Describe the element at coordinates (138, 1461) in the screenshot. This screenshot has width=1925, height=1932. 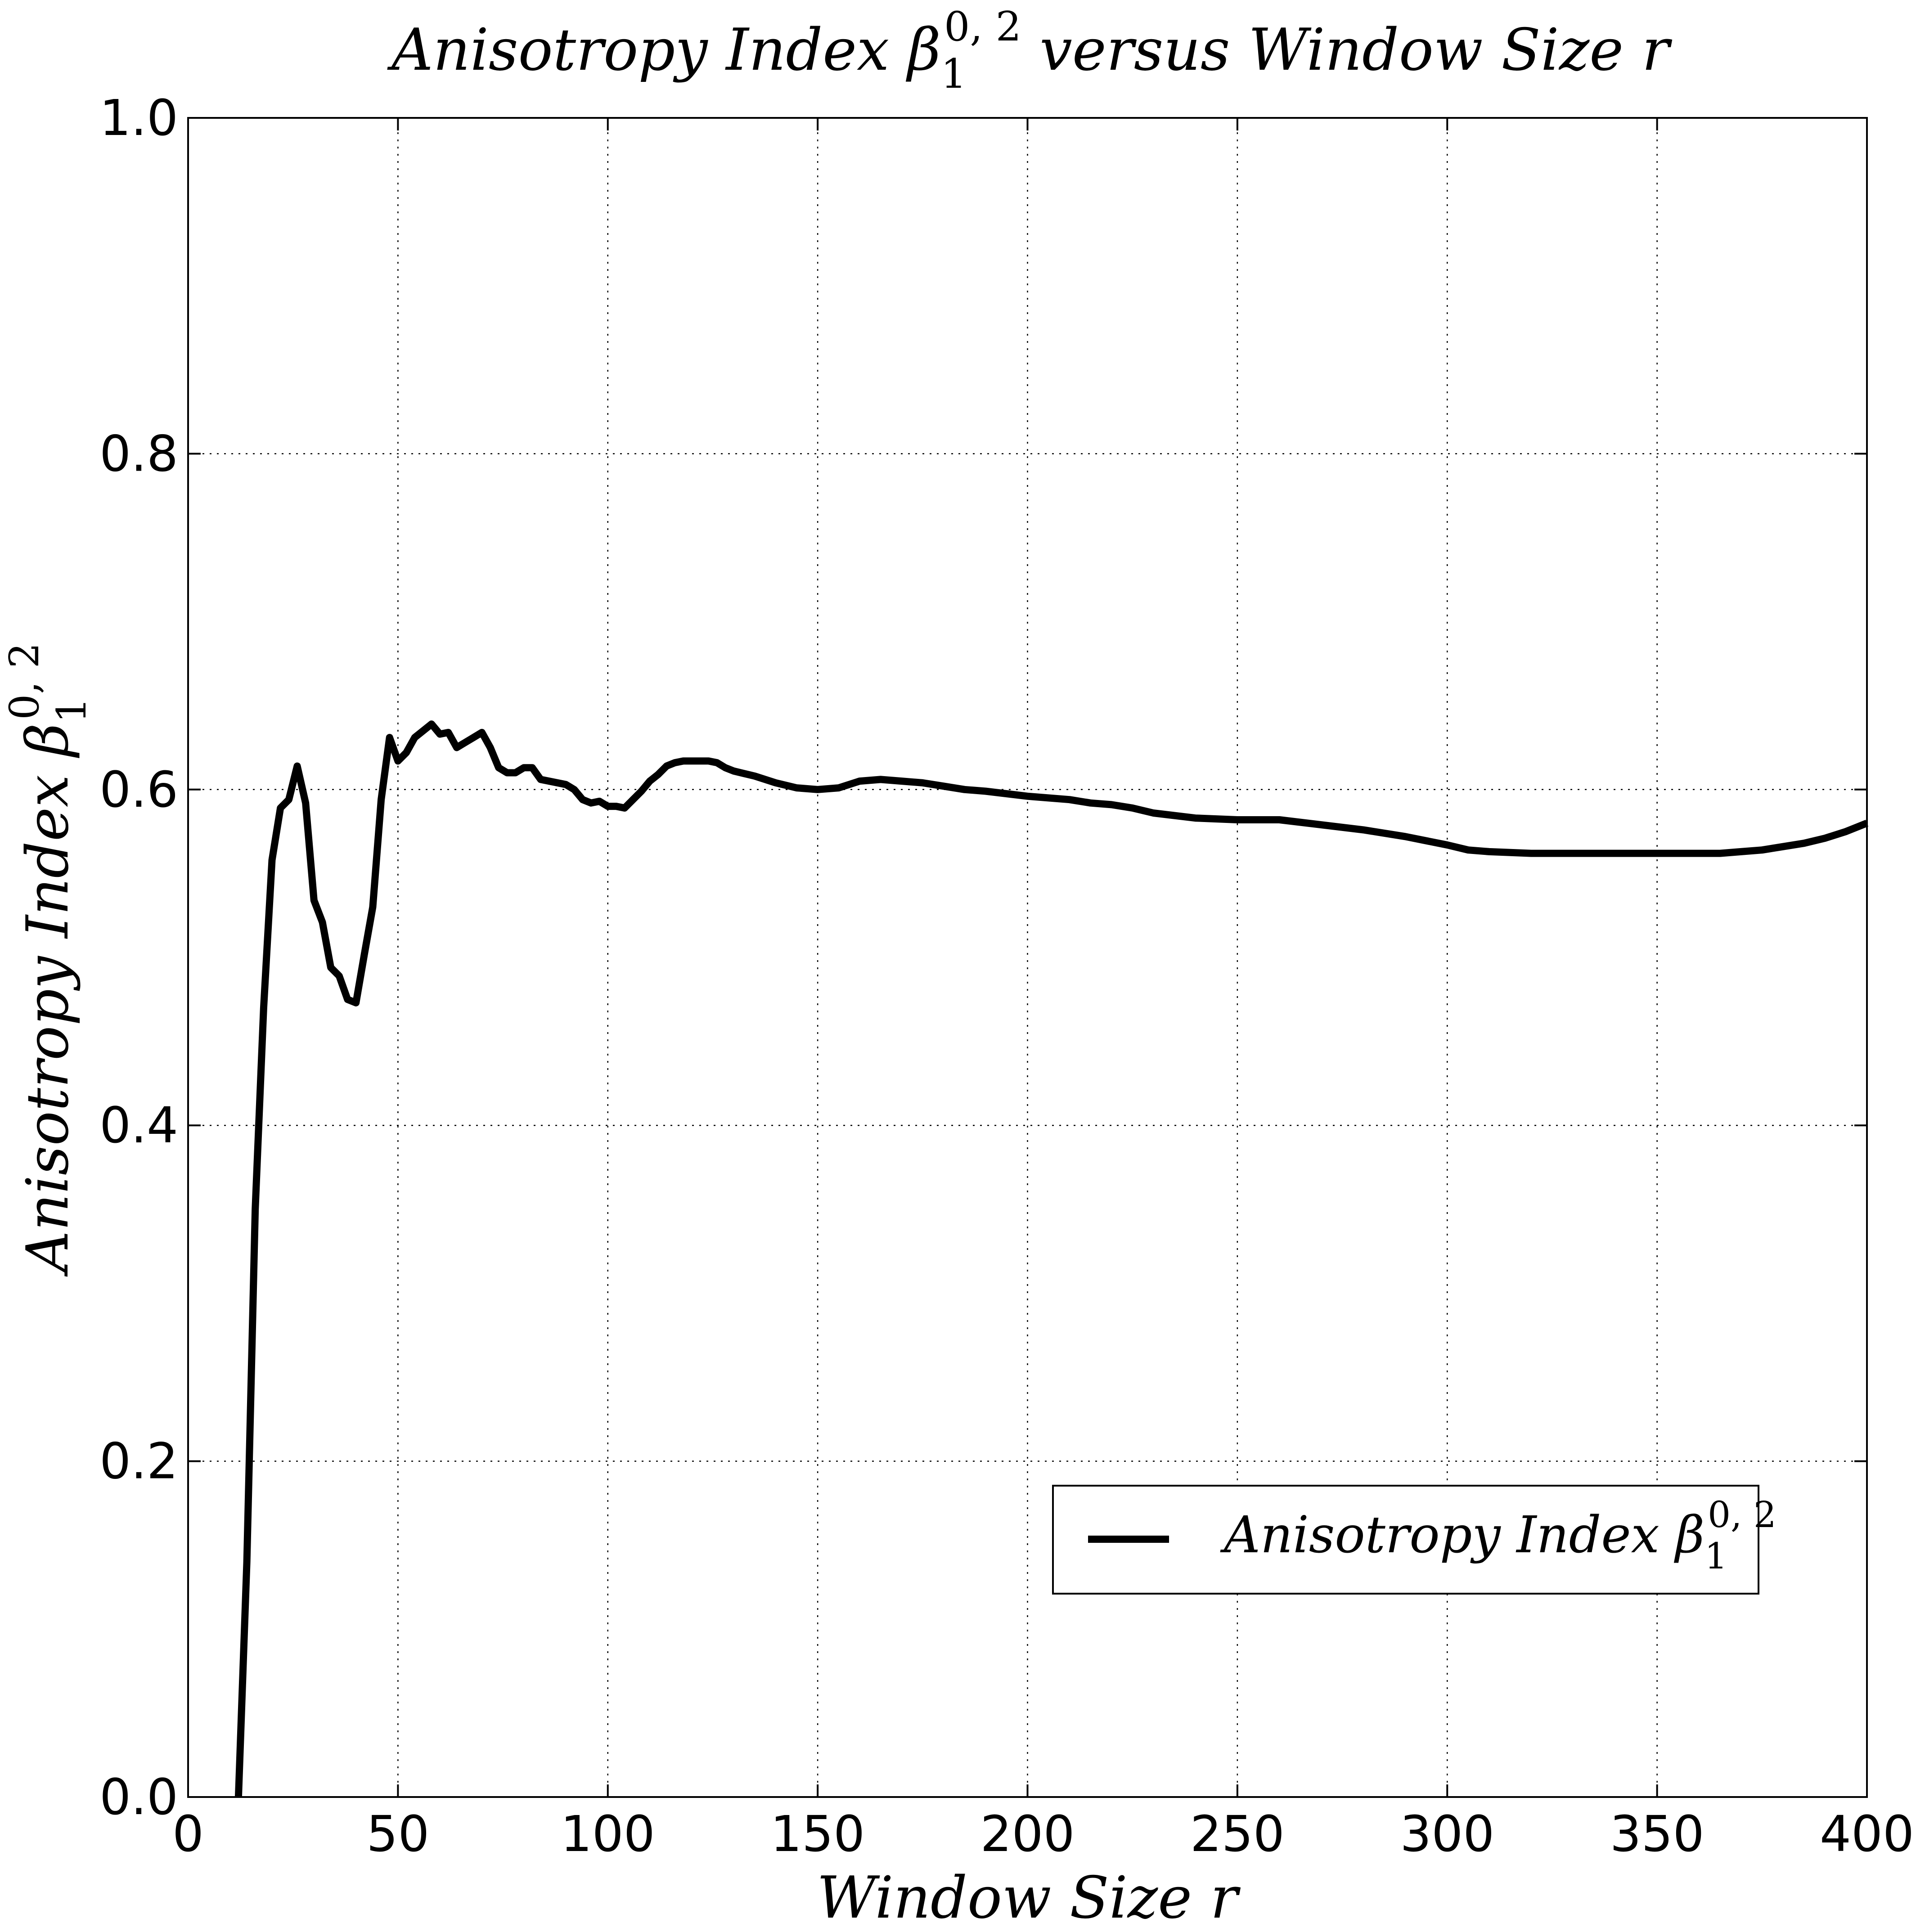
I see `y-tick-label: 0.2` at that location.